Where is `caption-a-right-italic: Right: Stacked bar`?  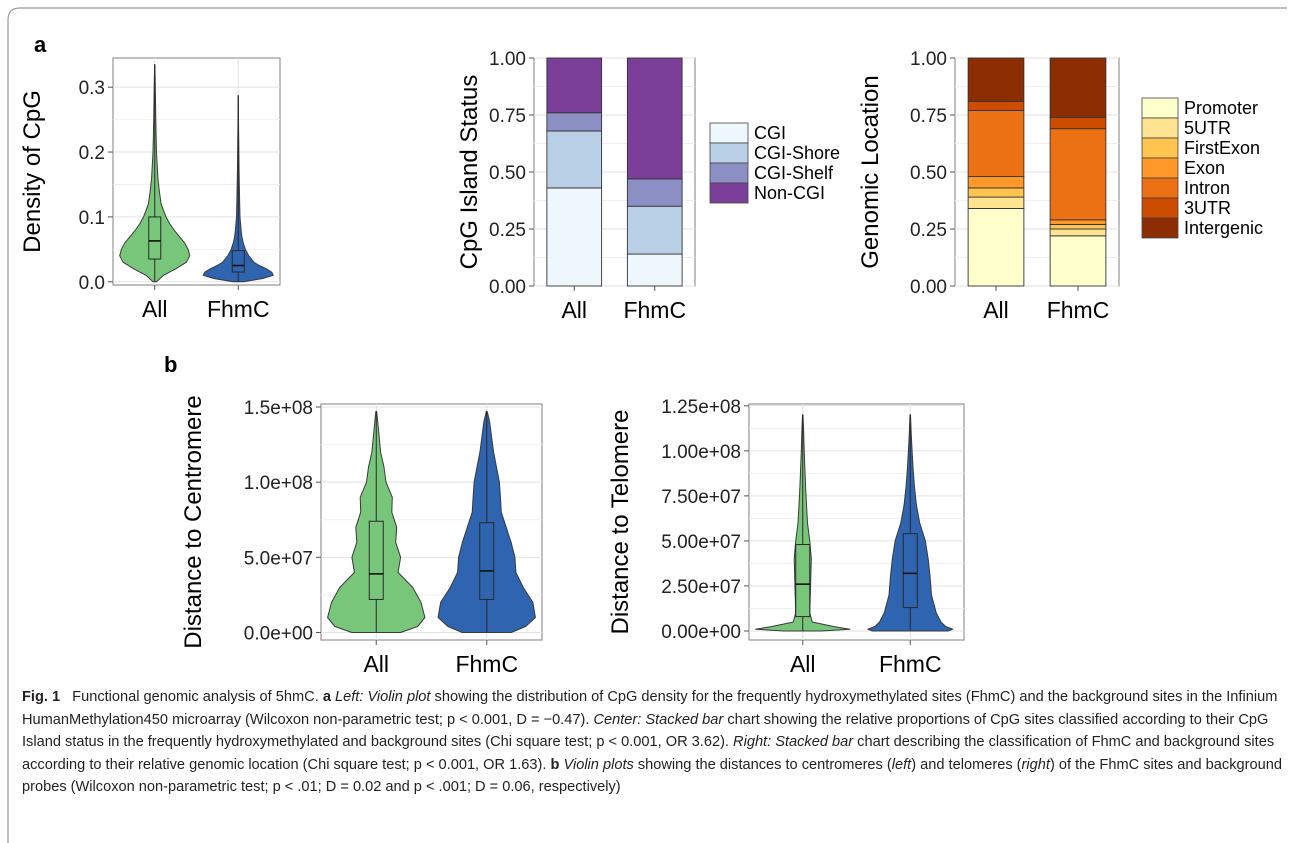
caption-a-right-italic: Right: Stacked bar is located at coordinates (793, 742).